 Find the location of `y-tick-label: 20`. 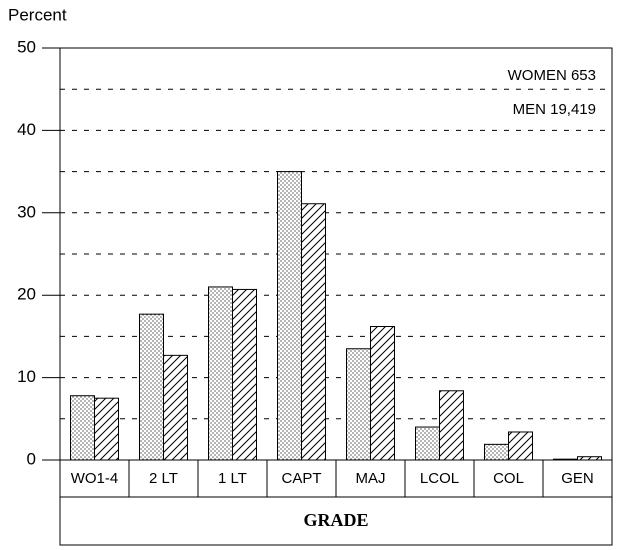

y-tick-label: 20 is located at coordinates (26, 294).